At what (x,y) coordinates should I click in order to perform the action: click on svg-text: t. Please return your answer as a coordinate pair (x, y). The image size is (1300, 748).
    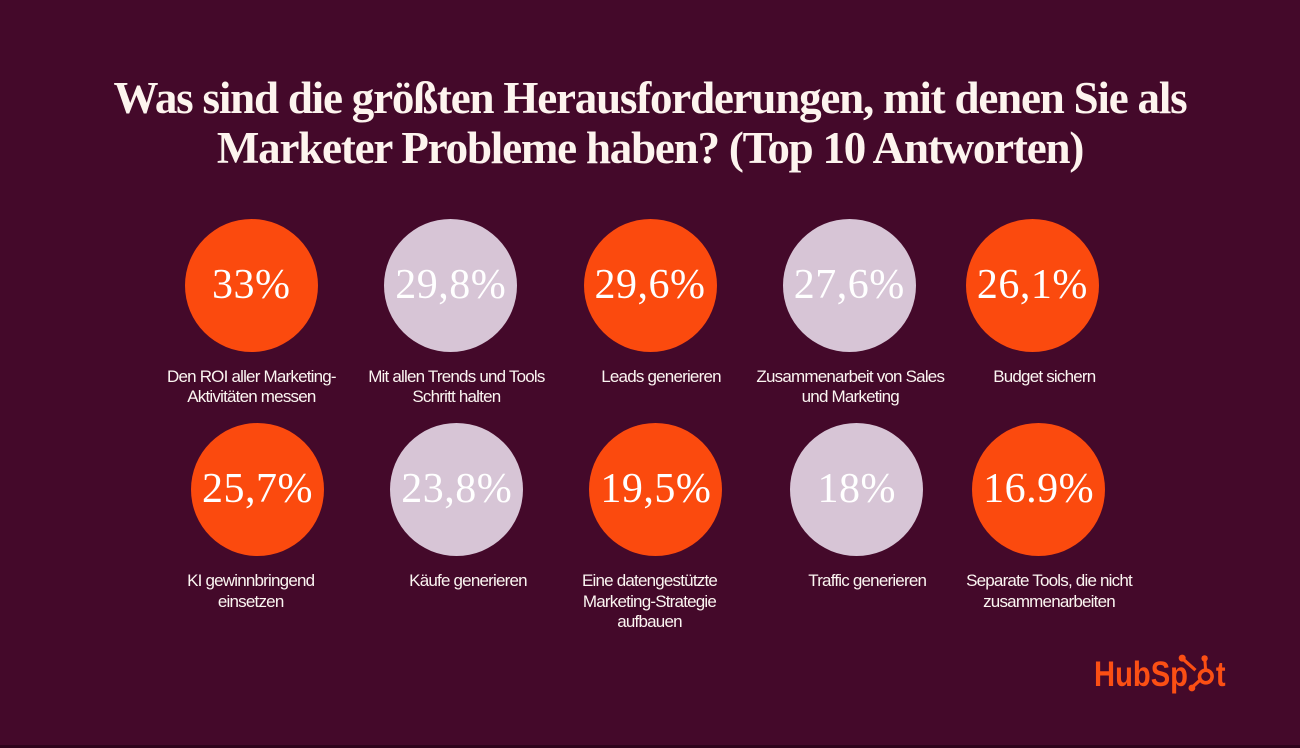
    Looking at the image, I should click on (1221, 674).